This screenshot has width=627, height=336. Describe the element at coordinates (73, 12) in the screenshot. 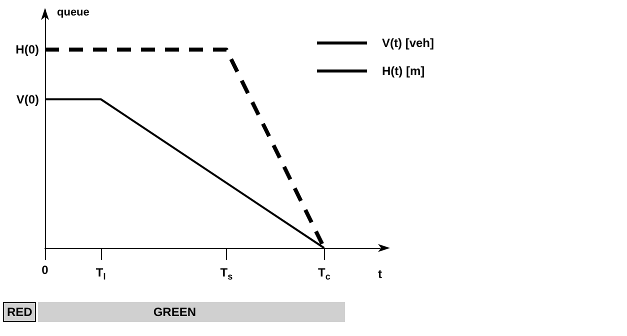

I see `y-axis-title: queue` at that location.